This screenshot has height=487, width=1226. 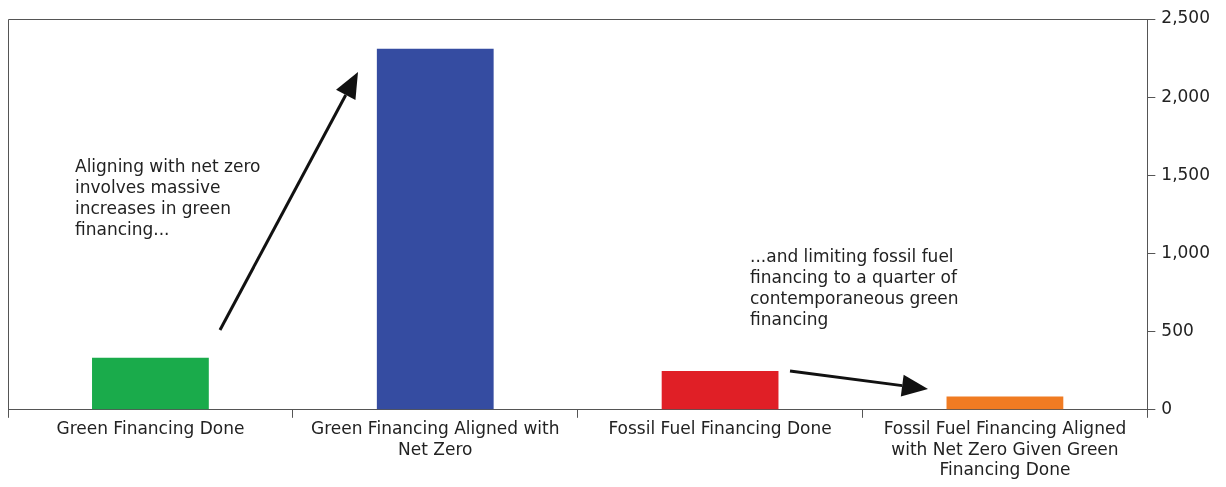 What do you see at coordinates (1167, 408) in the screenshot?
I see `y-tick-label: 0` at bounding box center [1167, 408].